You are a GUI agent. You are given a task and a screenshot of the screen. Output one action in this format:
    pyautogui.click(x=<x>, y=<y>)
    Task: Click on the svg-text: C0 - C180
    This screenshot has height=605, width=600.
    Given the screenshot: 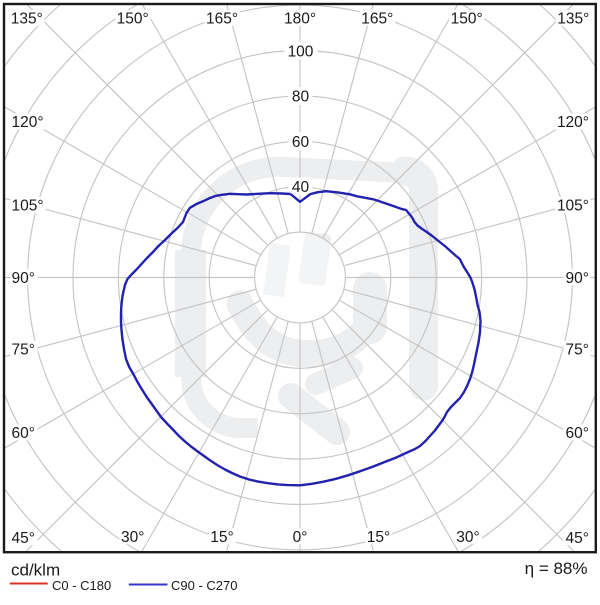 What is the action you would take?
    pyautogui.click(x=81, y=585)
    